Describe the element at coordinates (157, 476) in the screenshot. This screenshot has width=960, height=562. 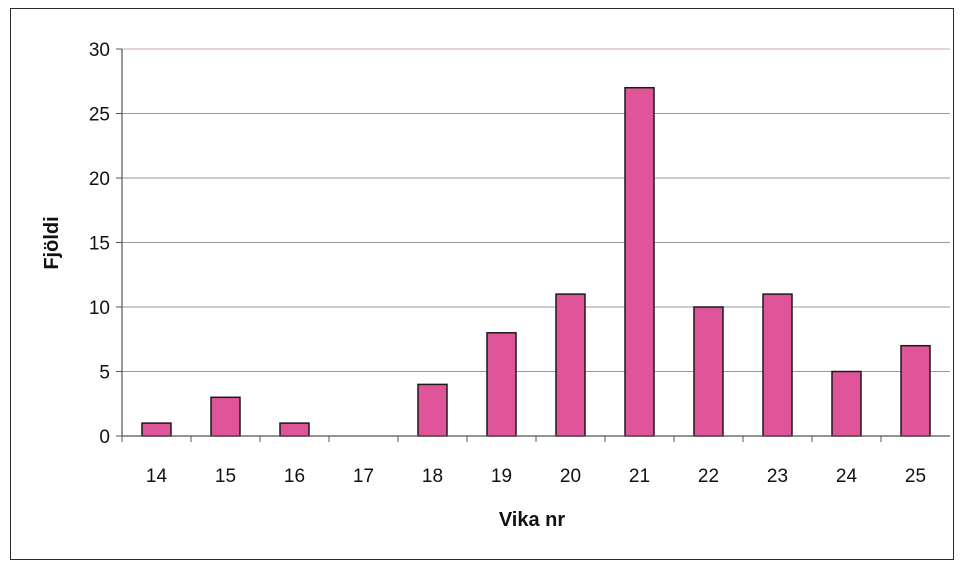
I see `x-tick-label-14: 14` at that location.